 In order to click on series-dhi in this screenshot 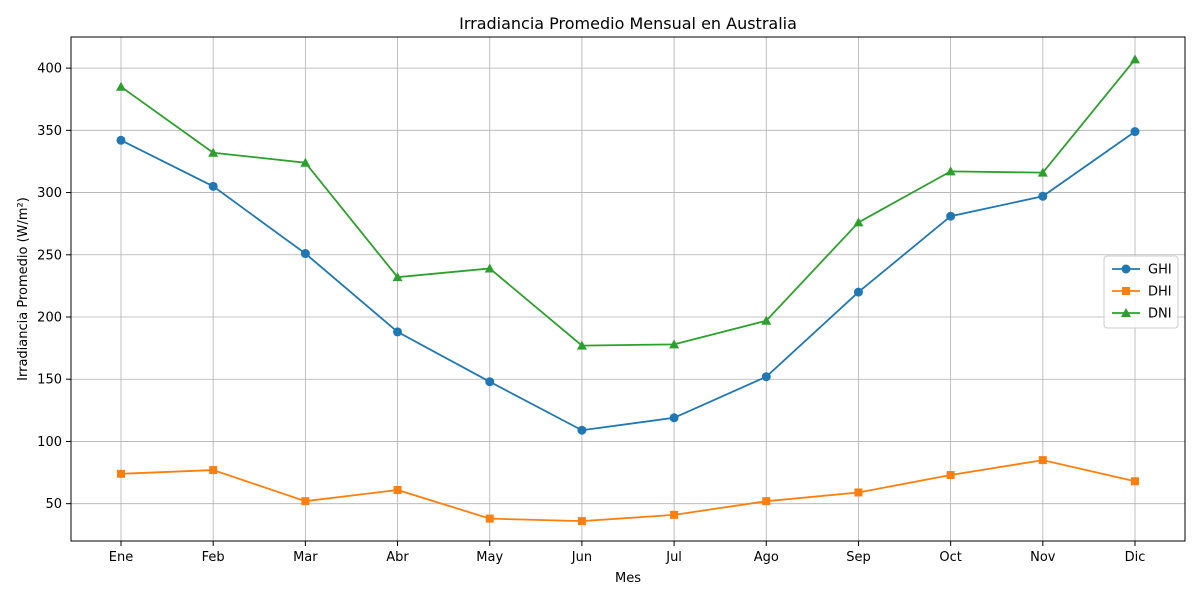, I will do `click(628, 491)`.